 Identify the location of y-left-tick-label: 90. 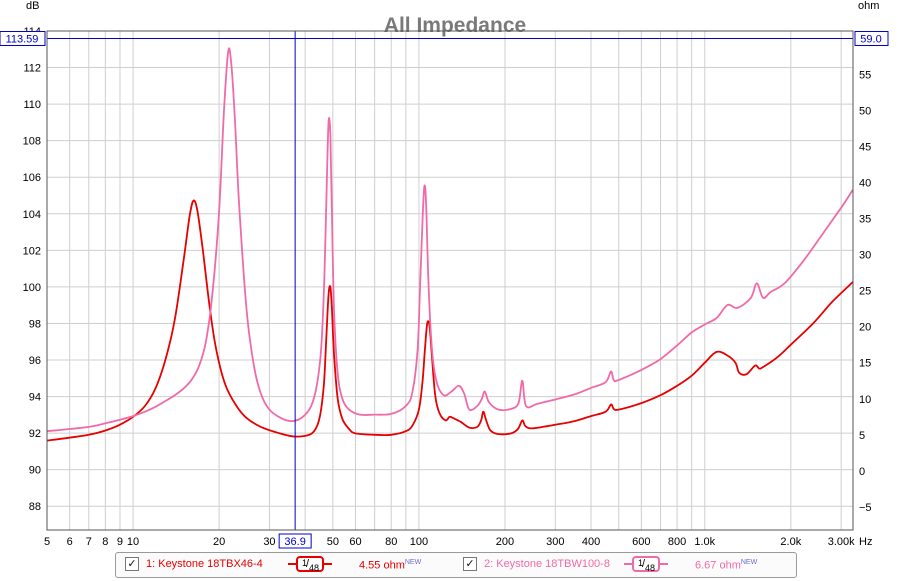
(35, 471).